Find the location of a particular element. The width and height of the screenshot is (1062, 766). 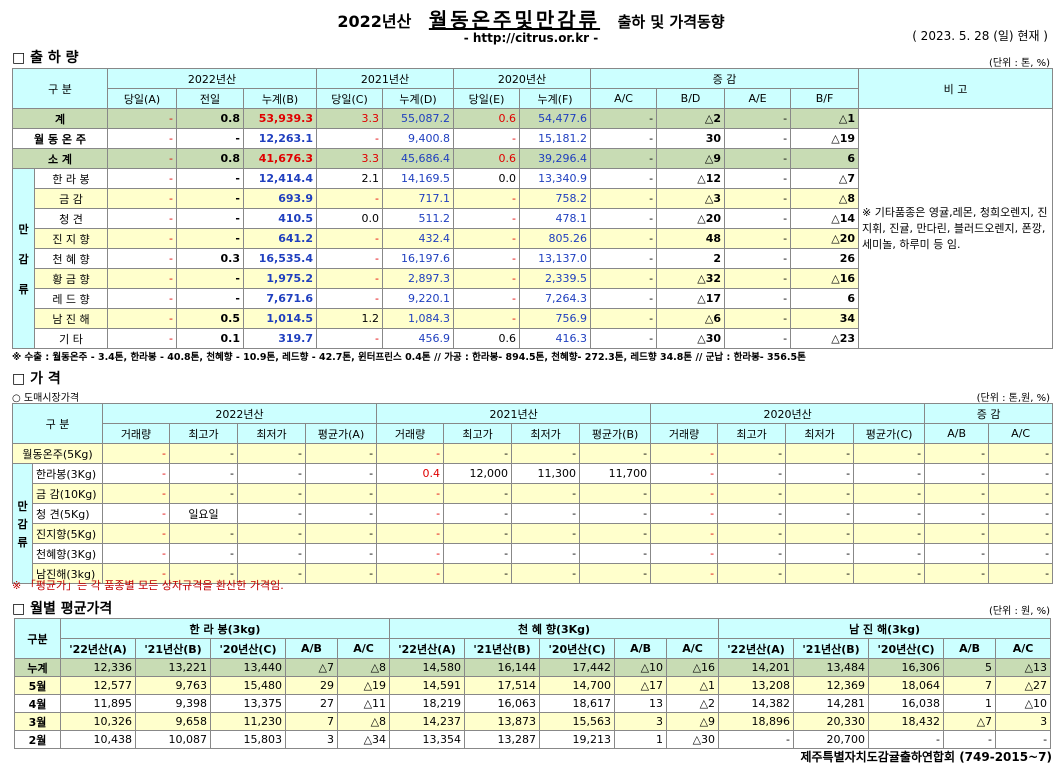

table-cell: △14 is located at coordinates (825, 218).